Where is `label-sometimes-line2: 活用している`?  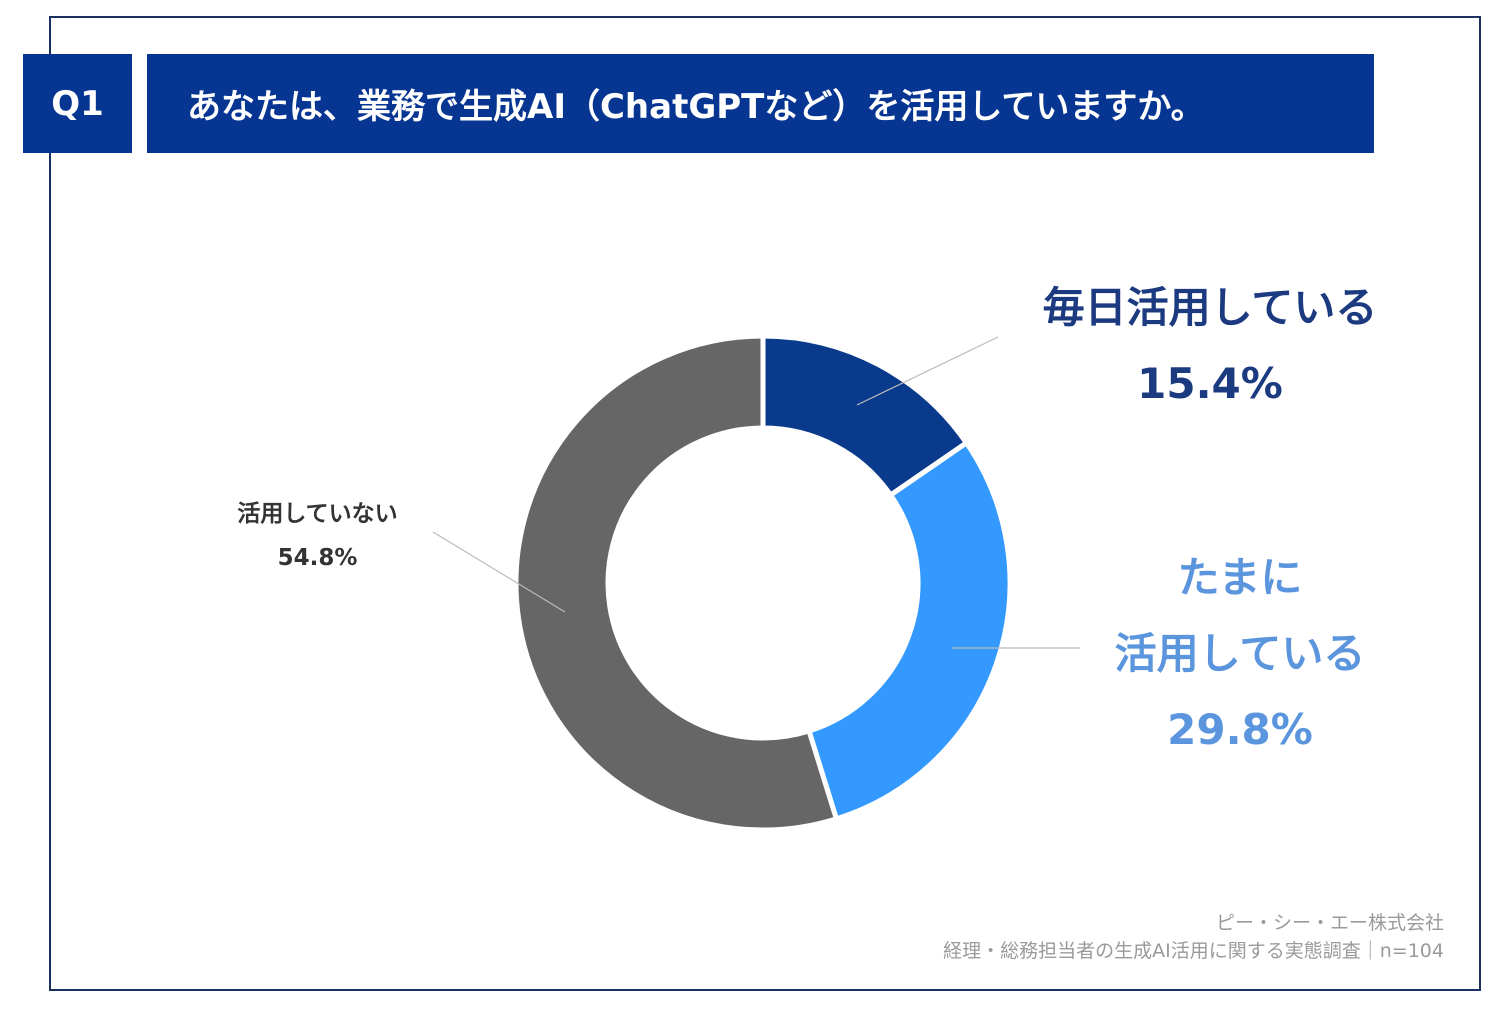 label-sometimes-line2: 活用している is located at coordinates (1240, 653).